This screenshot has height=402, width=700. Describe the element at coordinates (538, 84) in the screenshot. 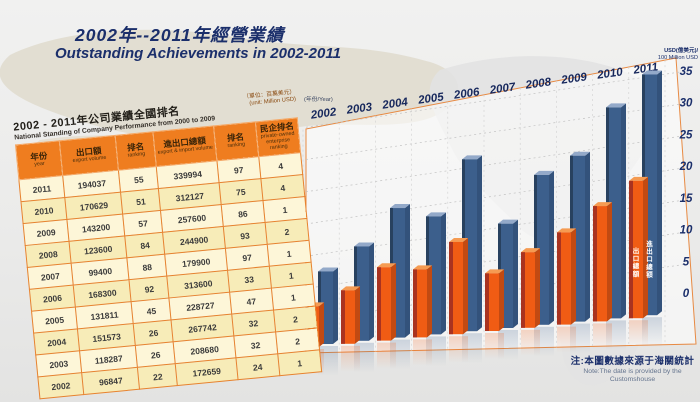

I see `year-label-2008: 2008` at that location.